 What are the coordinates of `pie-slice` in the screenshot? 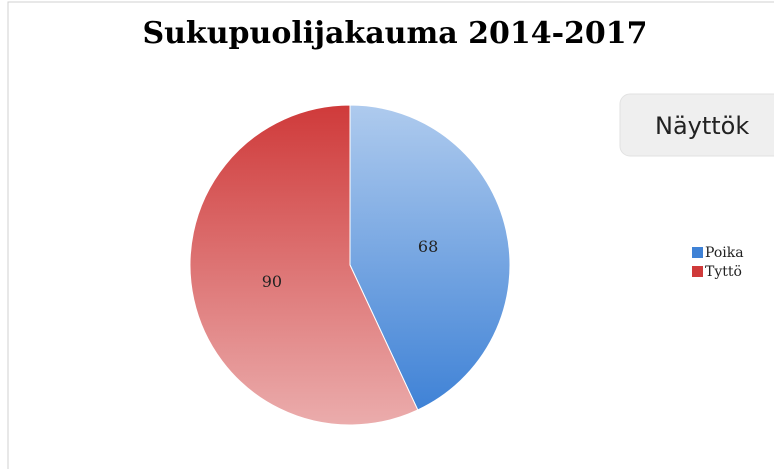 It's located at (430, 257).